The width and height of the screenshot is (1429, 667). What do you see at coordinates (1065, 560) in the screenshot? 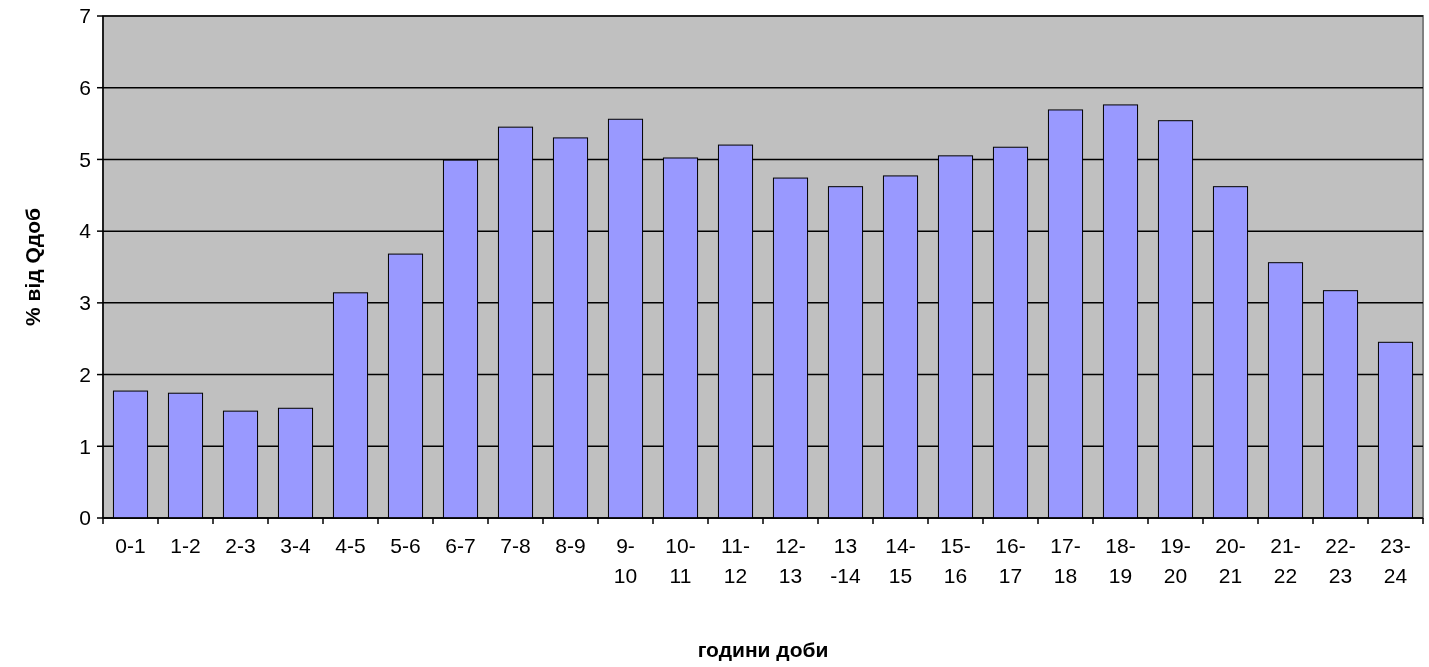
I see `x-tick-label: 17-18` at bounding box center [1065, 560].